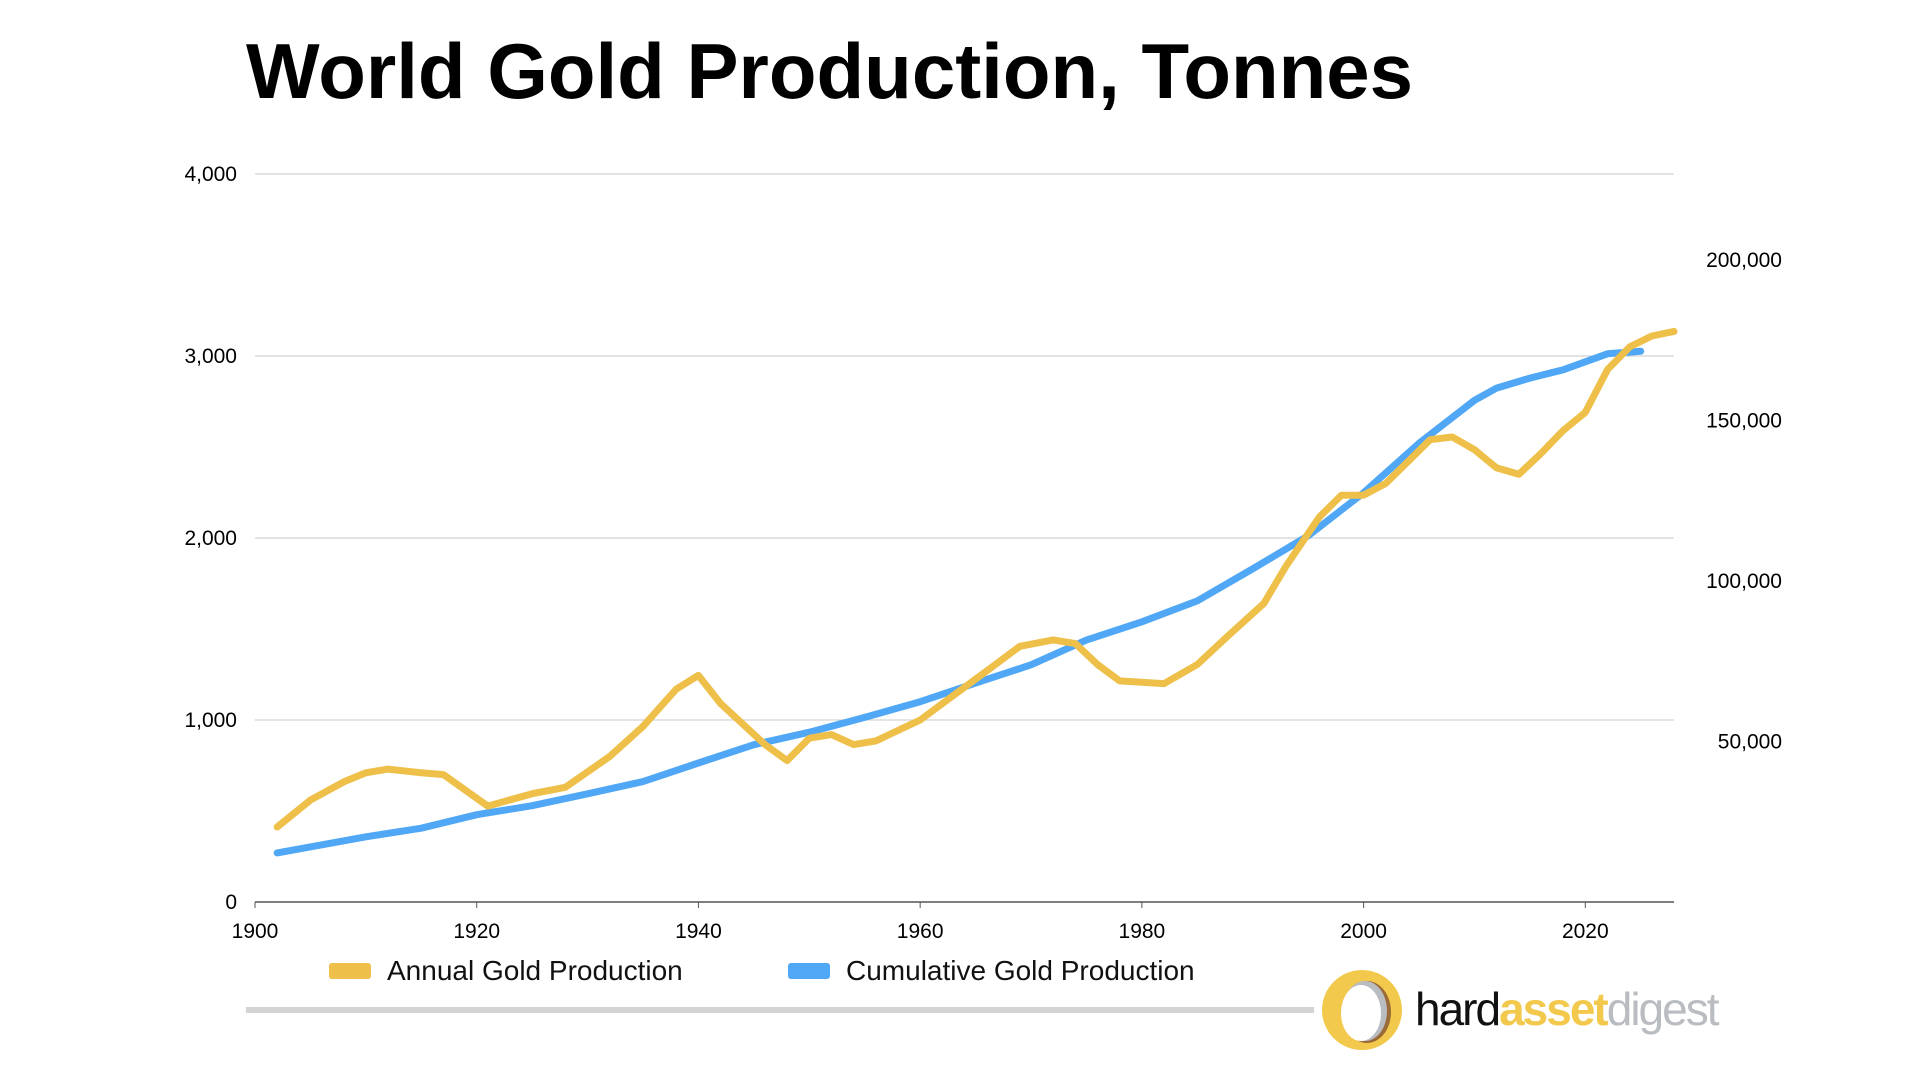 Image resolution: width=1920 pixels, height=1080 pixels. What do you see at coordinates (535, 970) in the screenshot?
I see `legend-label-annual: Annual Gold Production` at bounding box center [535, 970].